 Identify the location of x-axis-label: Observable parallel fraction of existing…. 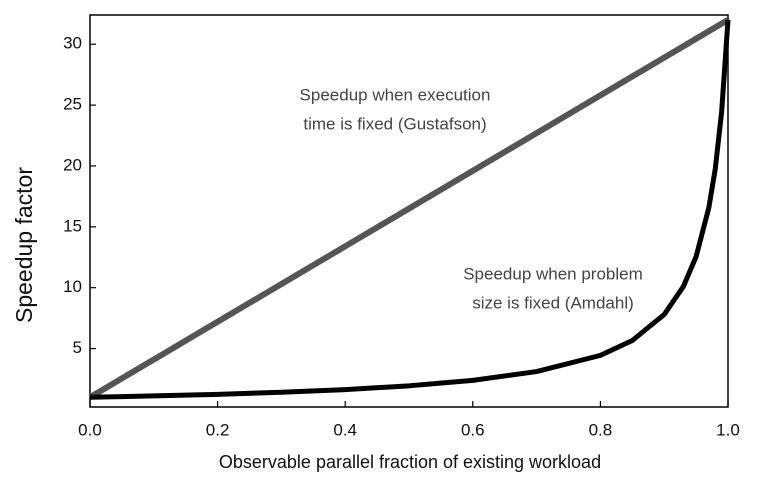
(410, 462).